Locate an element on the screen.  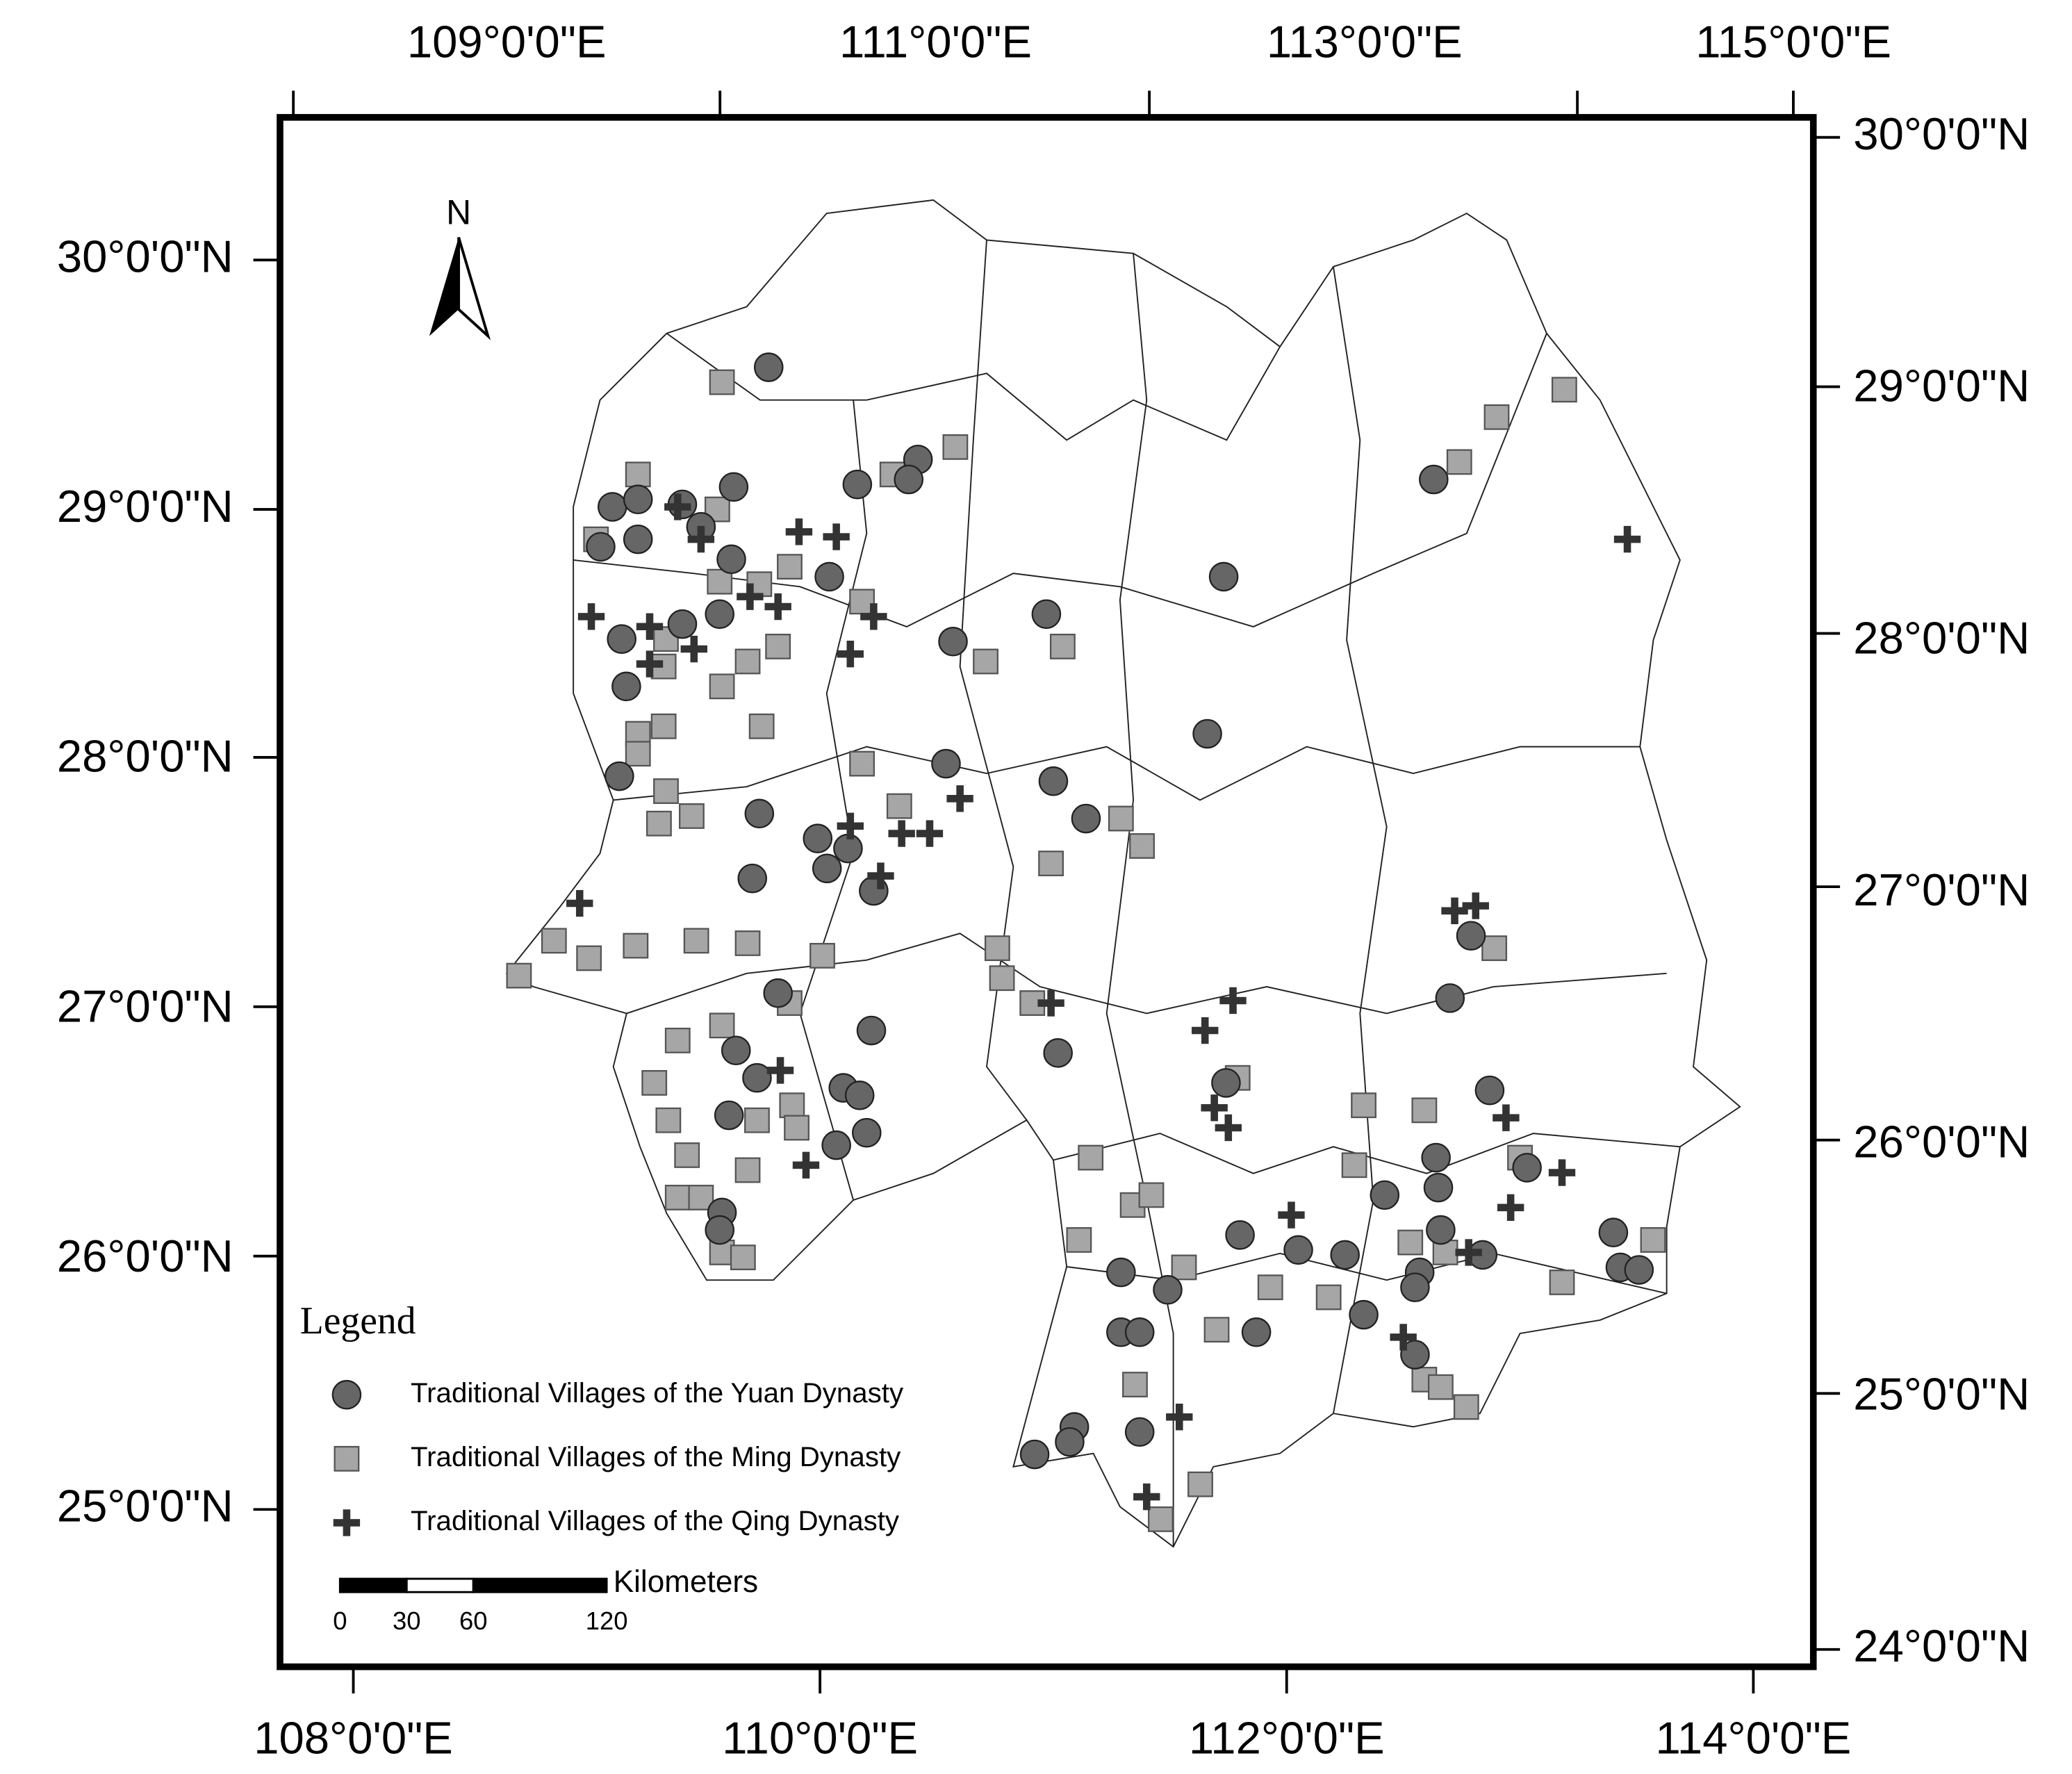
coordinate-label: 27°0'0"N is located at coordinates (145, 1005).